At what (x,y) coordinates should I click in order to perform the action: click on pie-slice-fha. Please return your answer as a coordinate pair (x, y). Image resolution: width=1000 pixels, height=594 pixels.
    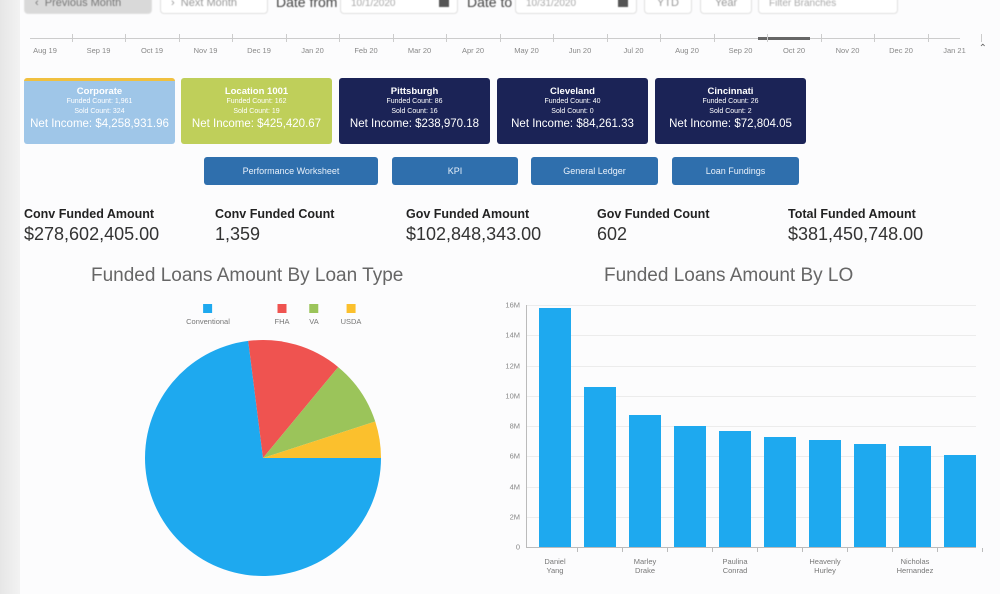
    Looking at the image, I should click on (293, 399).